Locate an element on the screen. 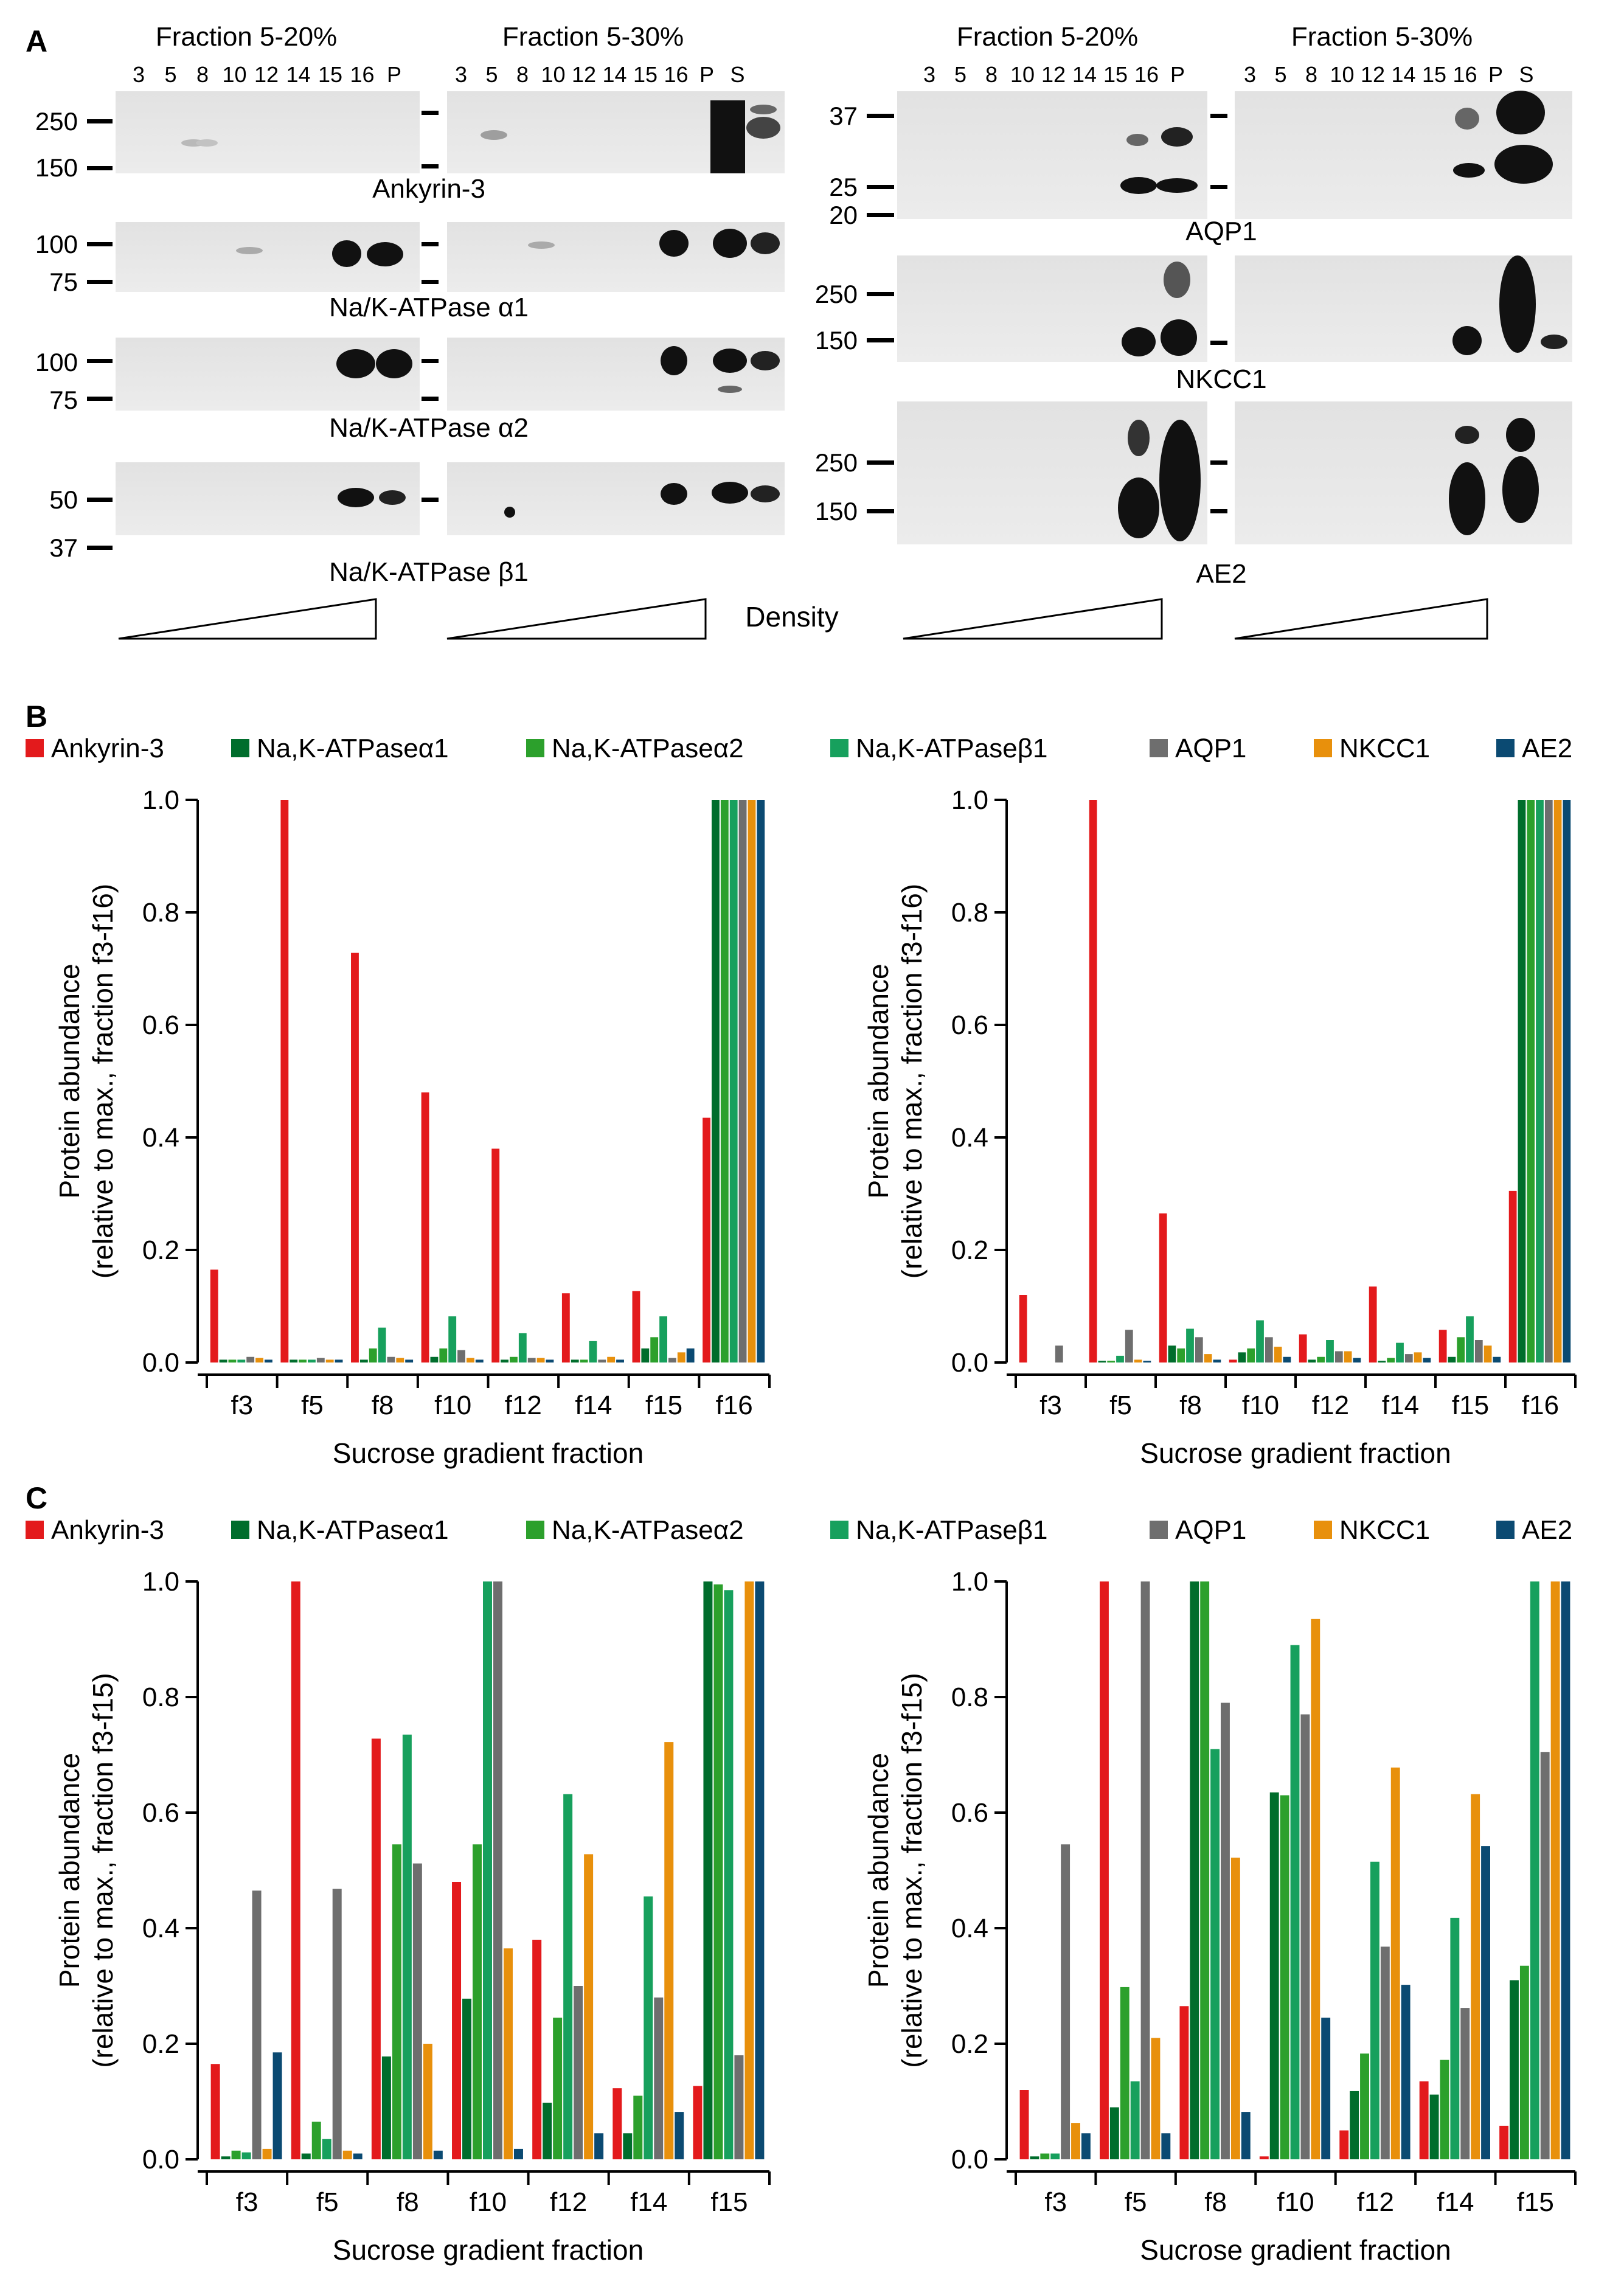  legend-label: Na,K-ATPaseα2 is located at coordinates (648, 748).